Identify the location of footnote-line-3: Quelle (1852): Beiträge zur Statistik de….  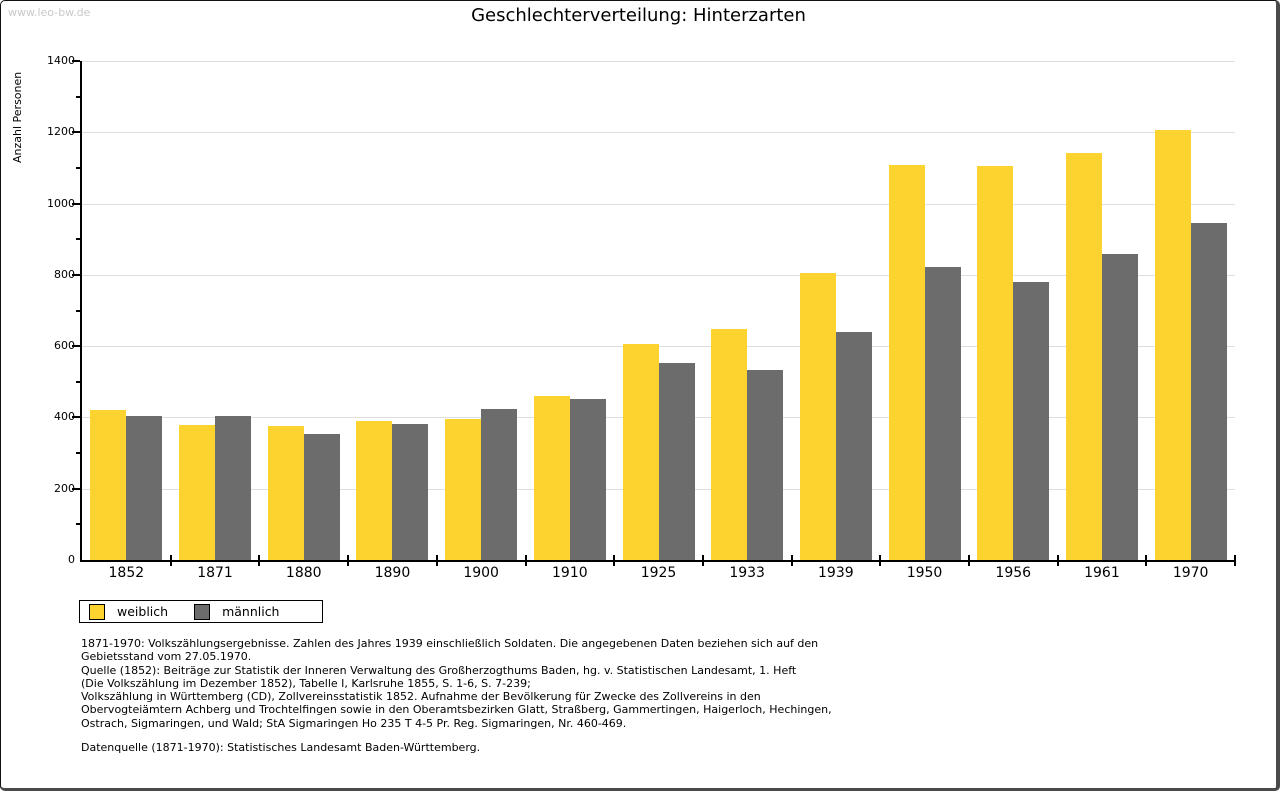
(439, 670).